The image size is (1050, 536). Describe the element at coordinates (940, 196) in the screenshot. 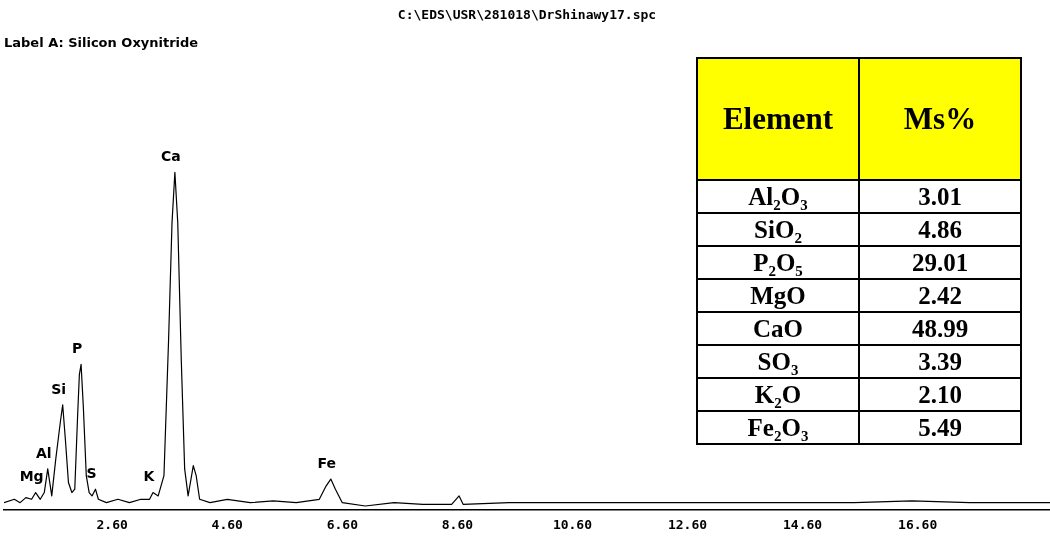

I see `text: 3.01` at that location.